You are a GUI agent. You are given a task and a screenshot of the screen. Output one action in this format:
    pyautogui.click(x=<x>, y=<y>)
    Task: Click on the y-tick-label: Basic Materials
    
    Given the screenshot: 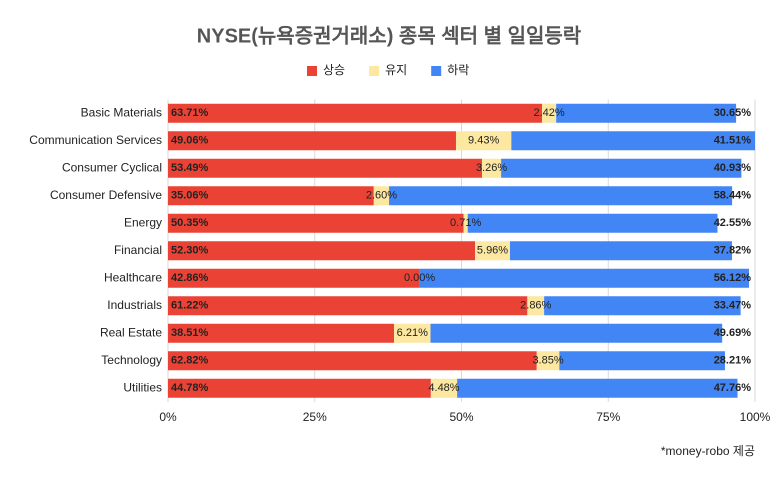 What is the action you would take?
    pyautogui.click(x=121, y=112)
    